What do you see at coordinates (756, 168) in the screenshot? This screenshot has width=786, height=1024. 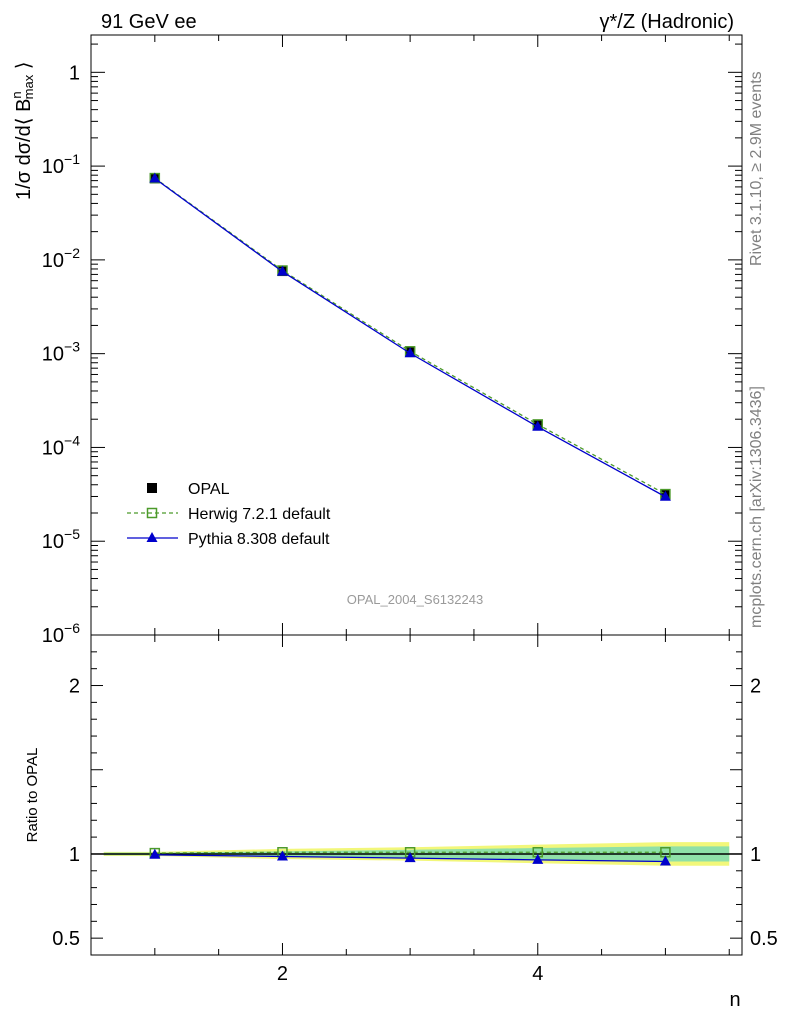 I see `rivet-label: Rivet 3.1.10, ≥ 2.9M events` at bounding box center [756, 168].